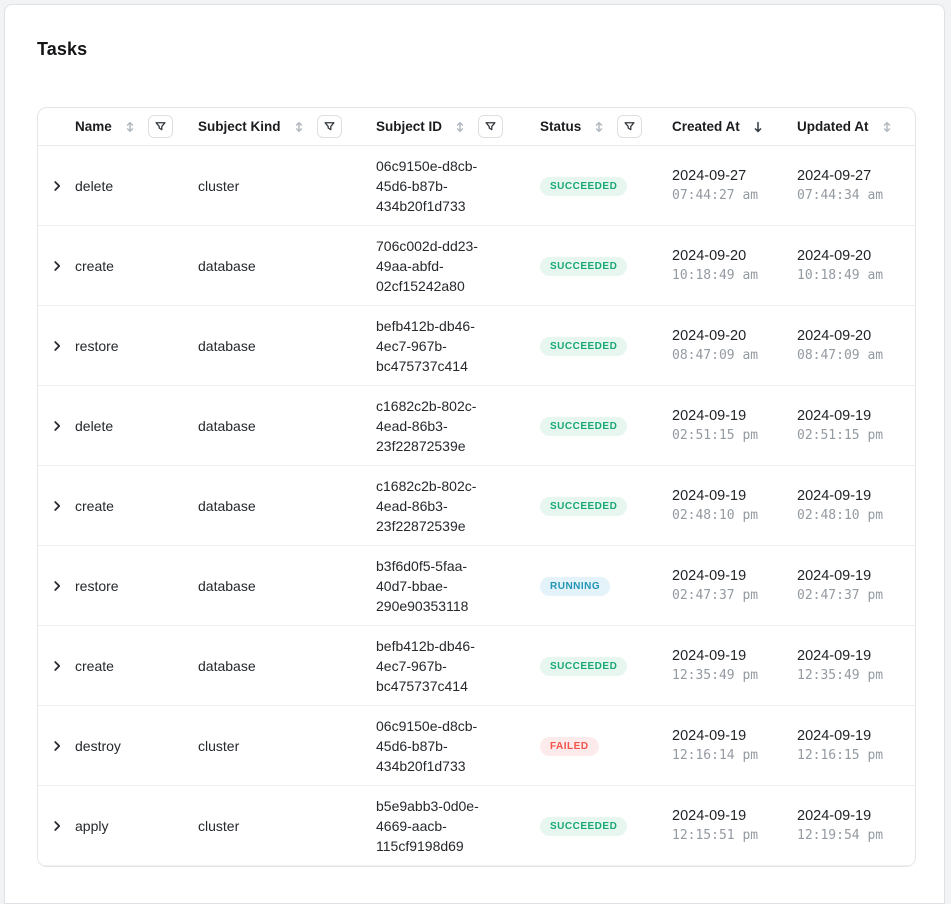 The height and width of the screenshot is (904, 951). Describe the element at coordinates (56, 126) in the screenshot. I see `expander-column-header` at that location.